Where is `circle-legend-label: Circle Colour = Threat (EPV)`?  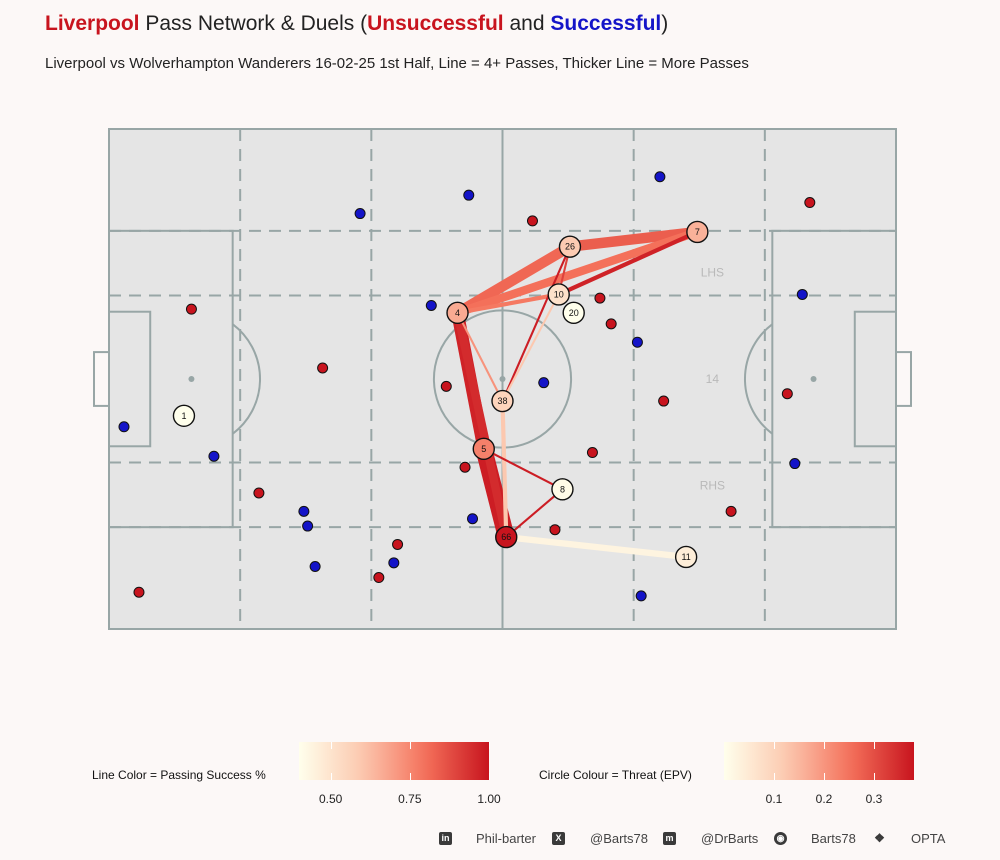 circle-legend-label: Circle Colour = Threat (EPV) is located at coordinates (615, 775).